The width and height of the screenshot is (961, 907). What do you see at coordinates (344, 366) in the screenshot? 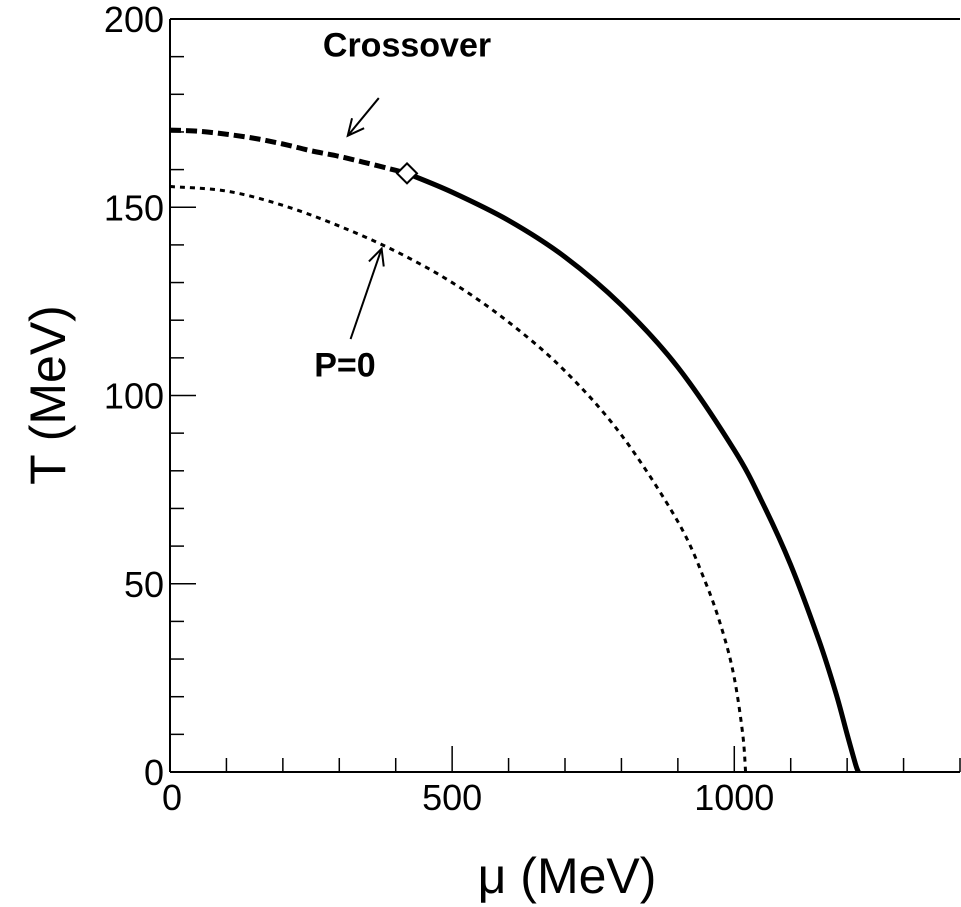
I see `annotation-label: P=0` at bounding box center [344, 366].